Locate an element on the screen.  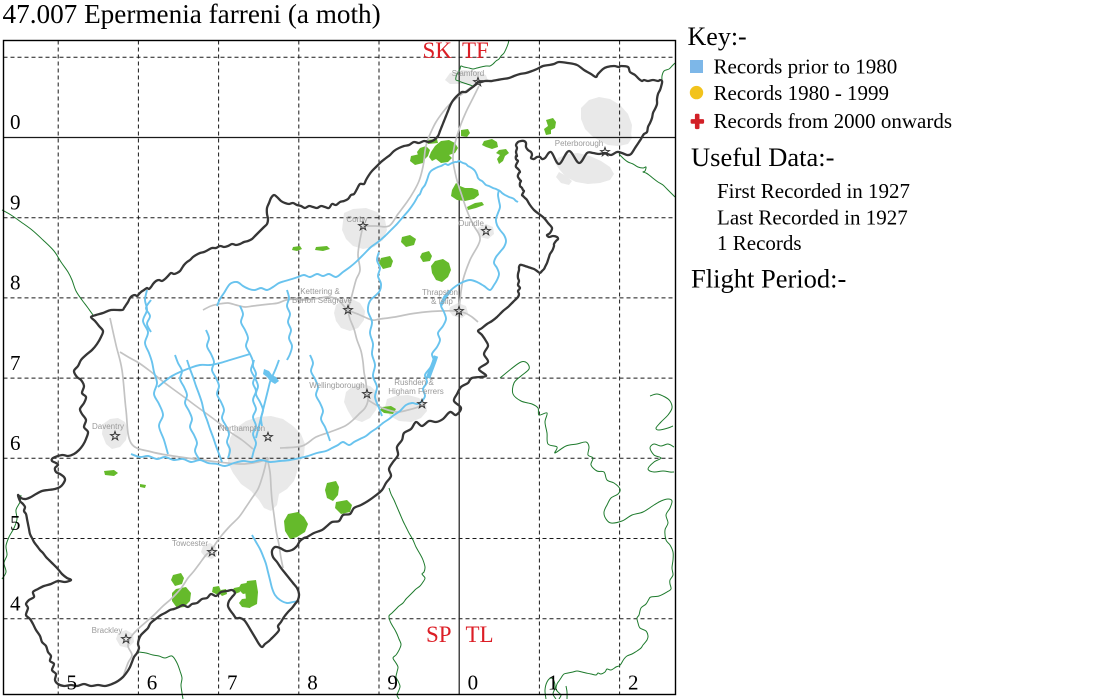
svg-text: SK is located at coordinates (438, 50).